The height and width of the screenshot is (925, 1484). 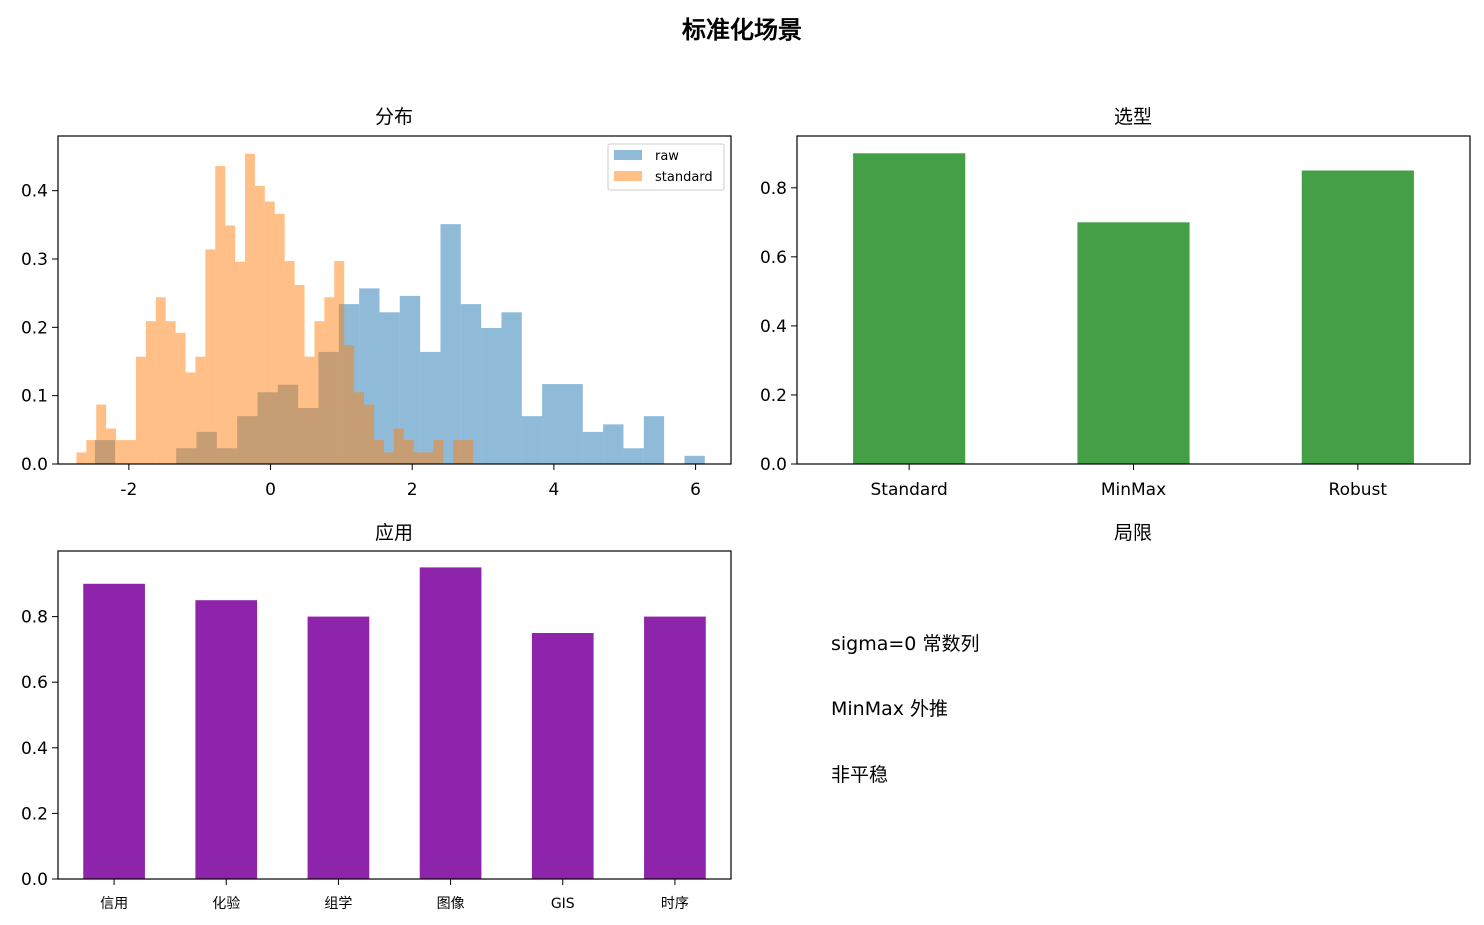 What do you see at coordinates (270, 490) in the screenshot?
I see `histogram-x-tick-label: 0` at bounding box center [270, 490].